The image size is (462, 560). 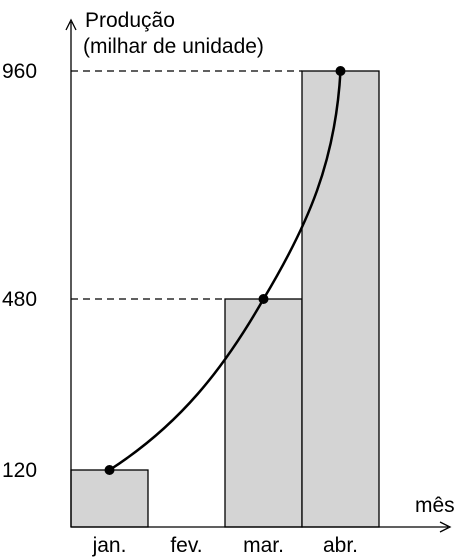 I want to click on y-axis-title-line1: Produção, so click(x=130, y=20).